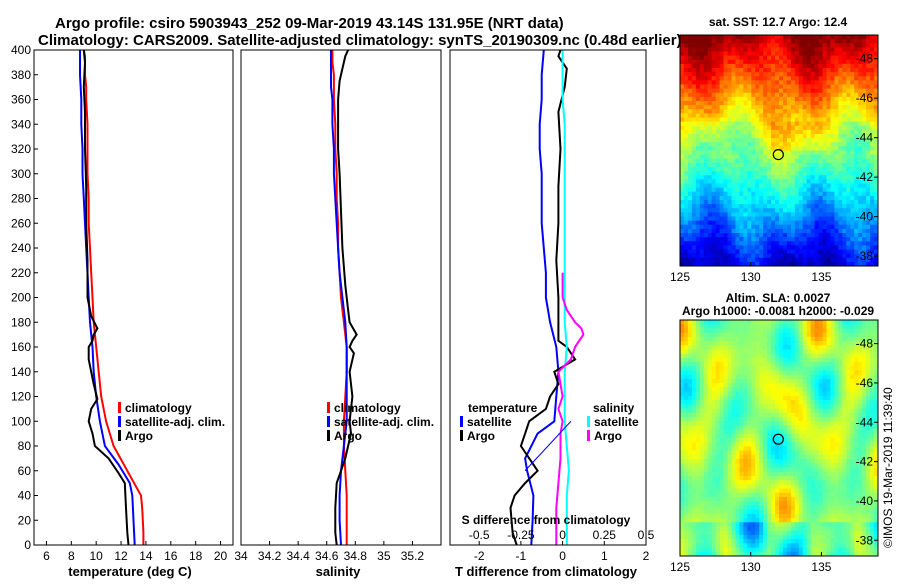  Describe the element at coordinates (270, 556) in the screenshot. I see `salinity-xtick-label: 34.2` at that location.